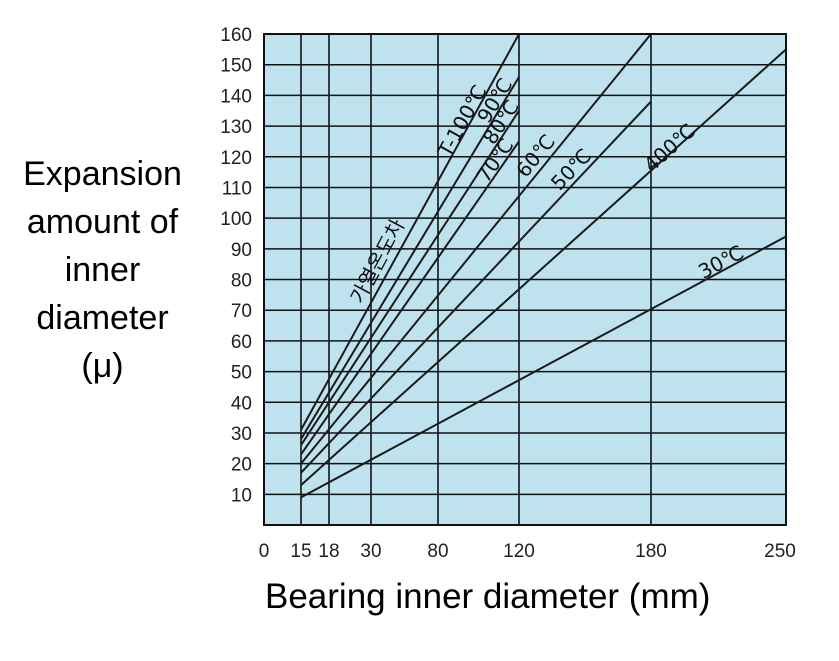 This screenshot has height=661, width=839. Describe the element at coordinates (780, 551) in the screenshot. I see `x-tick-250: 250` at that location.